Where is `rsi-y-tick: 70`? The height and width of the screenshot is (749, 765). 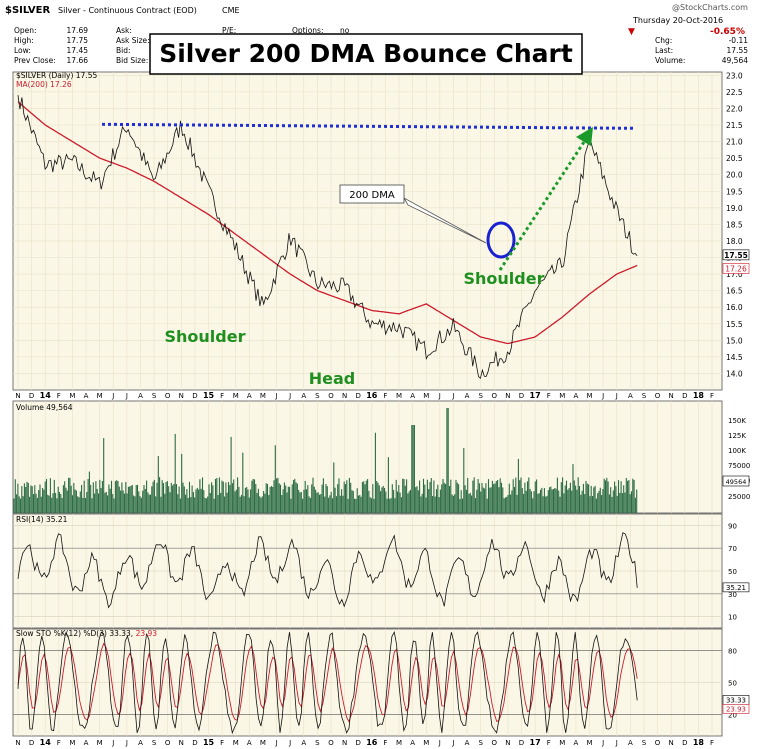 rsi-y-tick: 70 is located at coordinates (732, 549).